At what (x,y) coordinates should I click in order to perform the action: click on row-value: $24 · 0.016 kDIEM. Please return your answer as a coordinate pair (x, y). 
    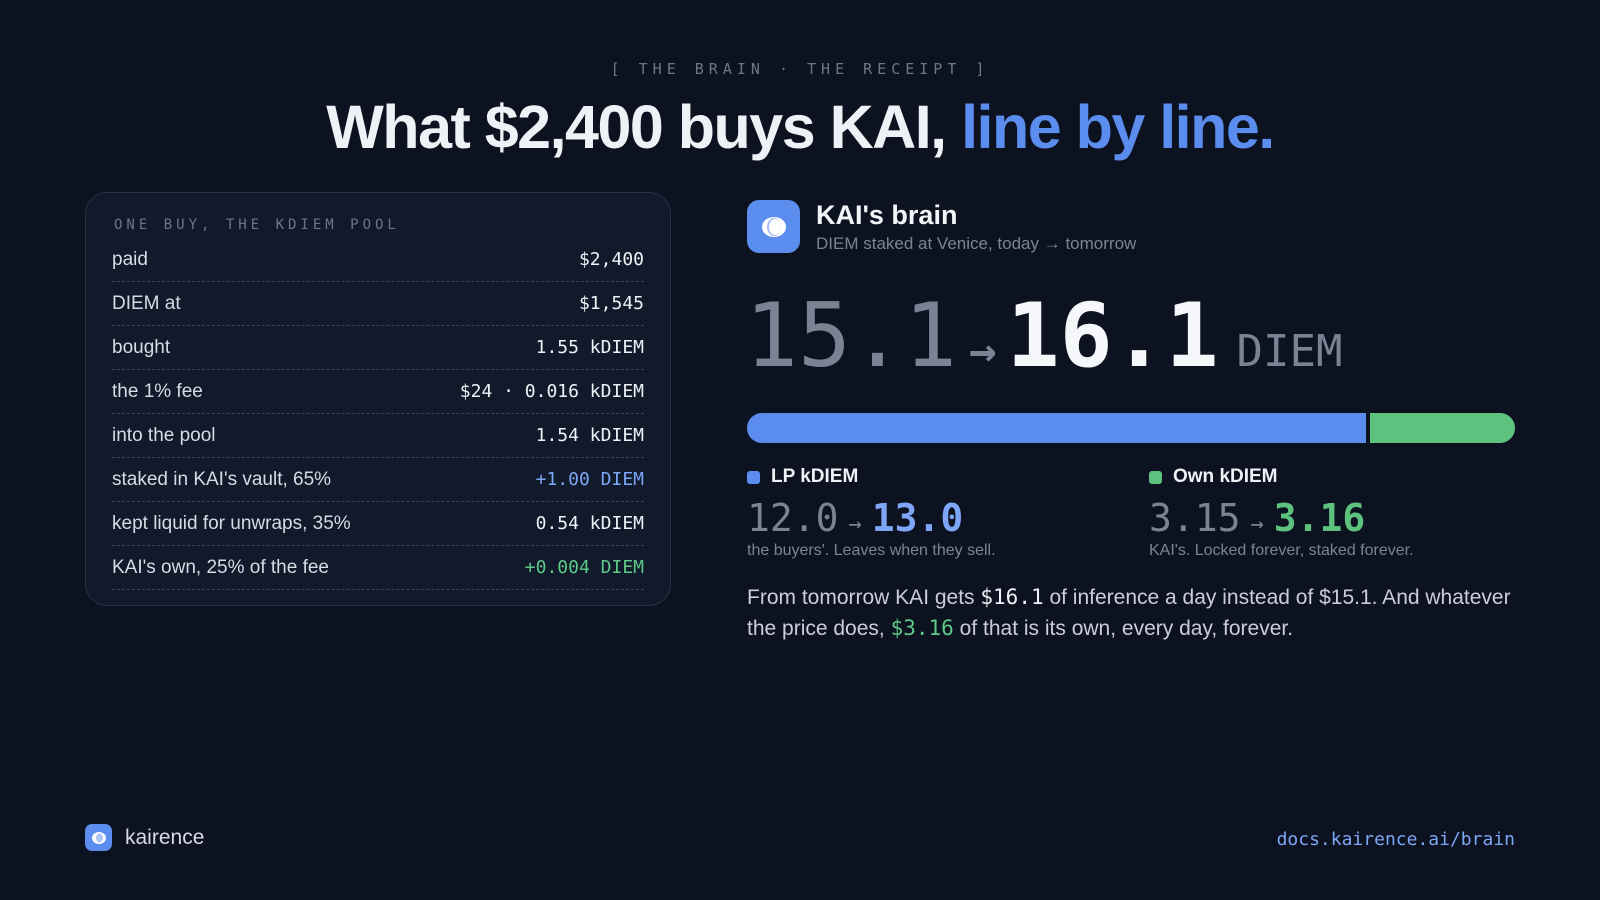
    Looking at the image, I should click on (551, 391).